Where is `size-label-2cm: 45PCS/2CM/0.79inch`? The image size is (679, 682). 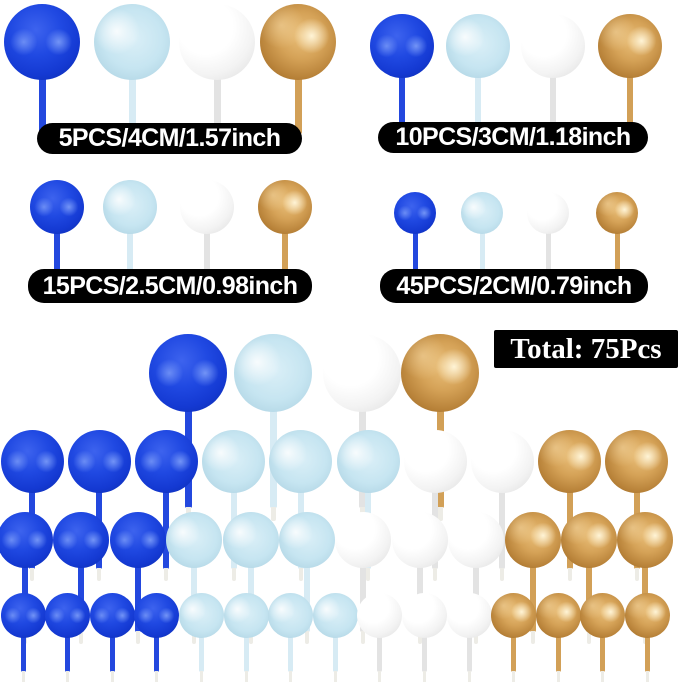
size-label-2cm: 45PCS/2CM/0.79inch is located at coordinates (514, 286).